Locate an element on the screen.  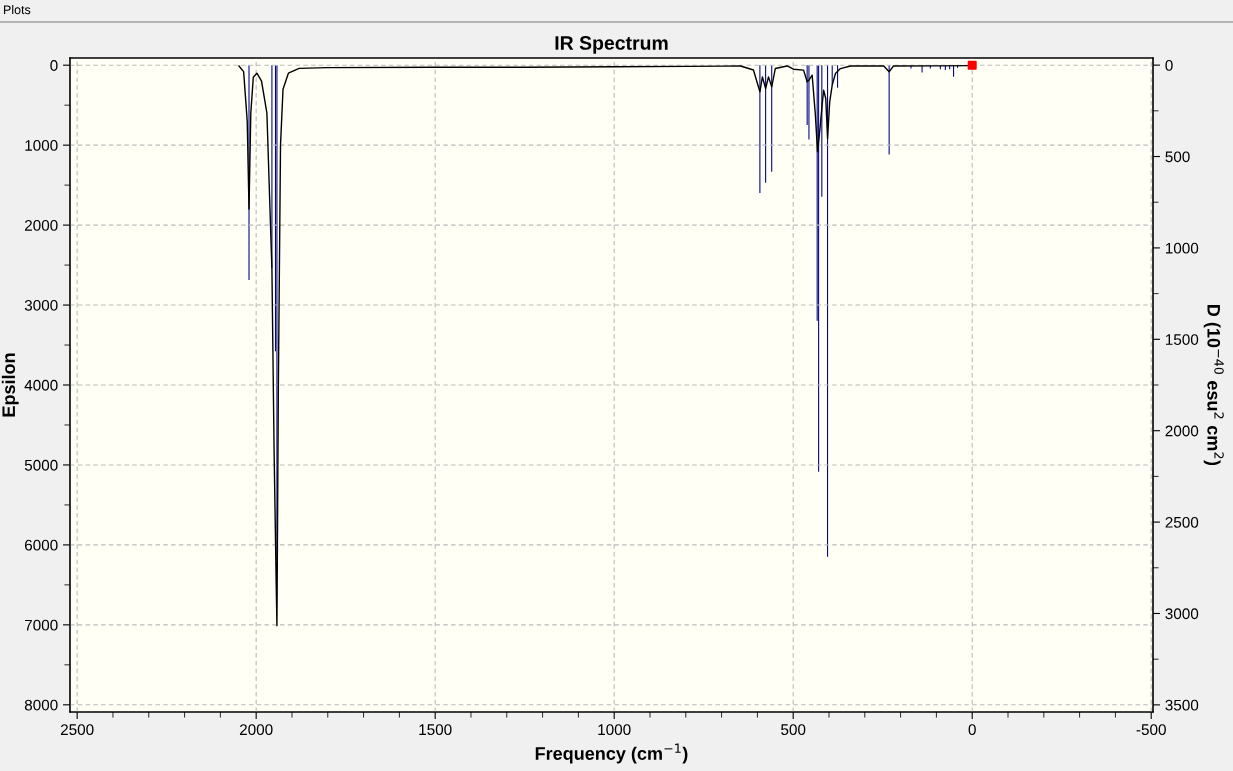
y2-tick-label: 3500 is located at coordinates (1182, 705).